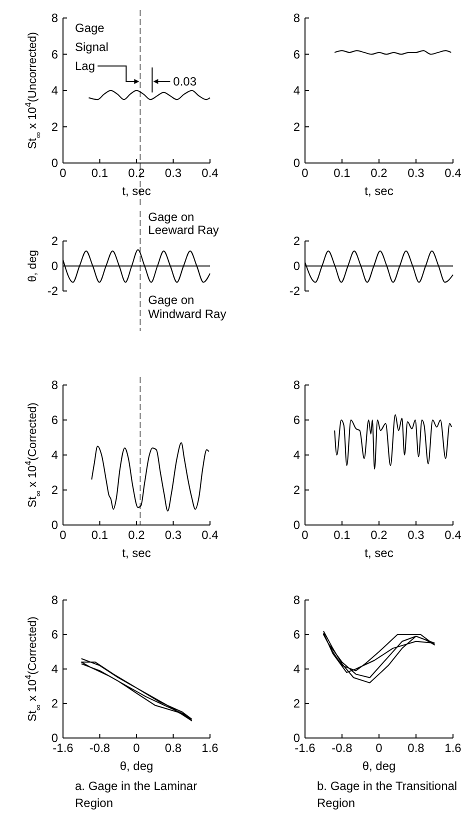 This screenshot has height=821, width=476. I want to click on text: a. Gage in the Laminar Region, so click(136, 794).